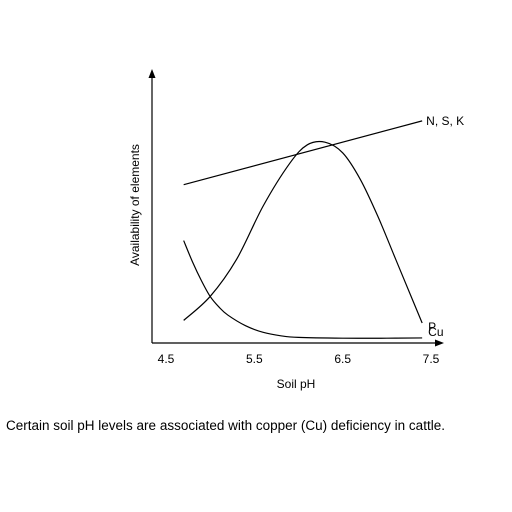  Describe the element at coordinates (296, 384) in the screenshot. I see `x-axis-label: Soil pH` at that location.